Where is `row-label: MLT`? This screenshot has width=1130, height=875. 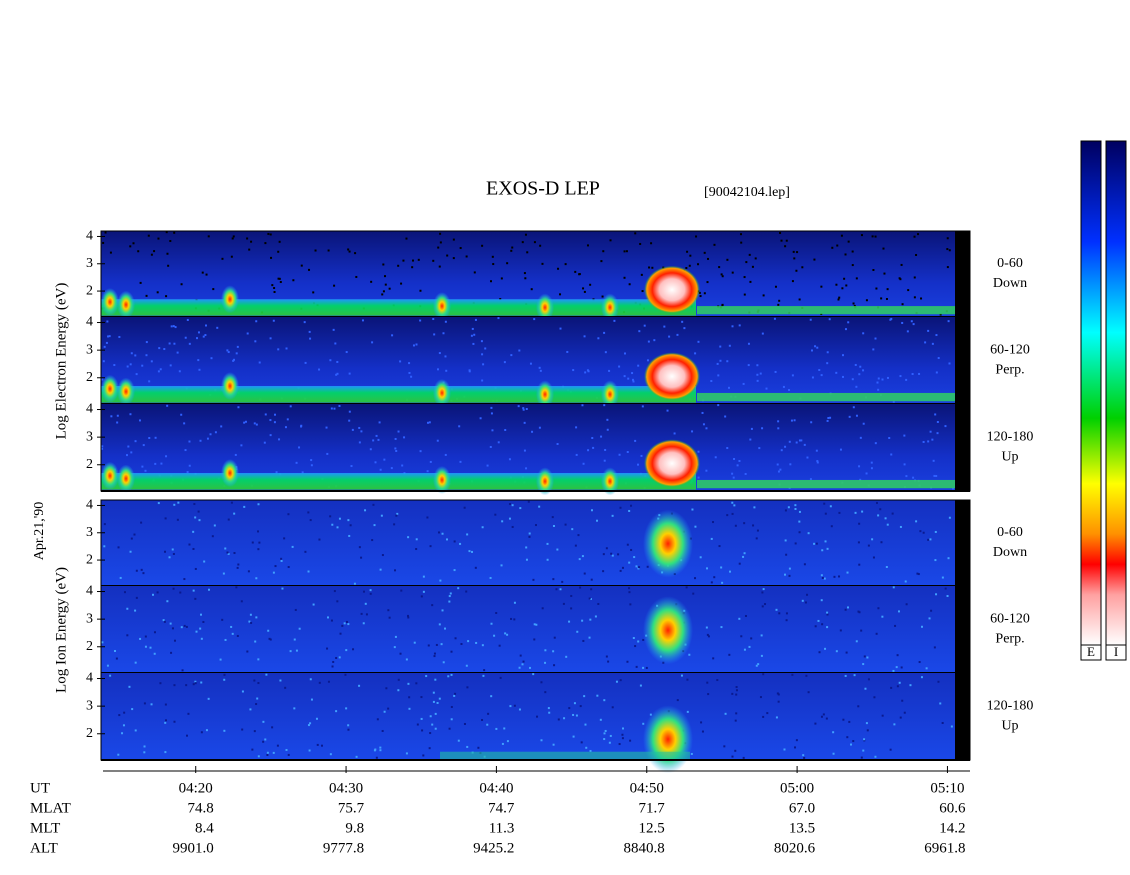
row-label: MLT is located at coordinates (45, 828).